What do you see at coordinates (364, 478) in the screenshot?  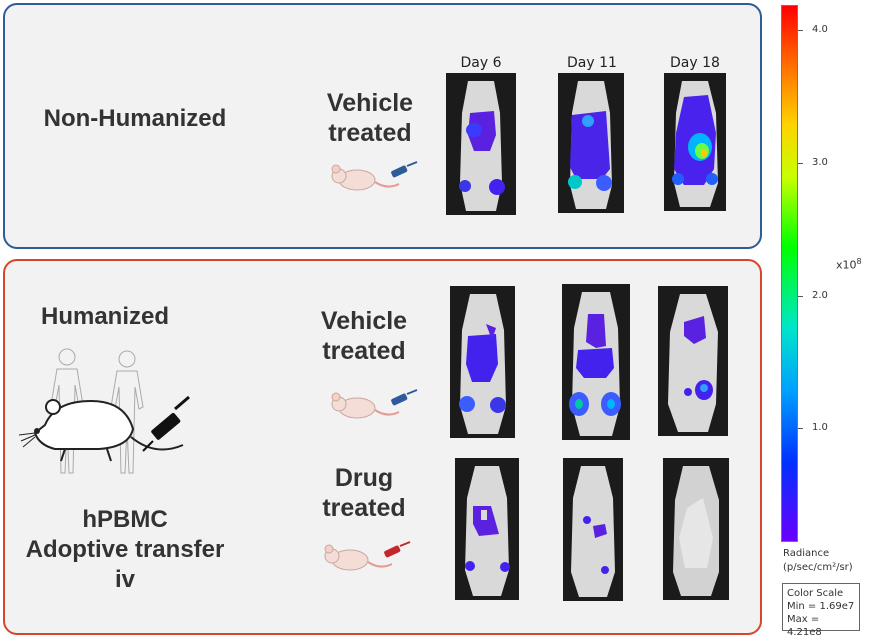 I see `drug-line1: Drug` at bounding box center [364, 478].